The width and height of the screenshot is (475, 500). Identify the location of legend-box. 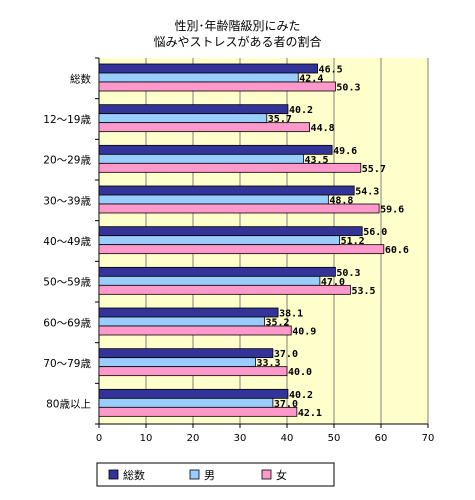
(215, 474).